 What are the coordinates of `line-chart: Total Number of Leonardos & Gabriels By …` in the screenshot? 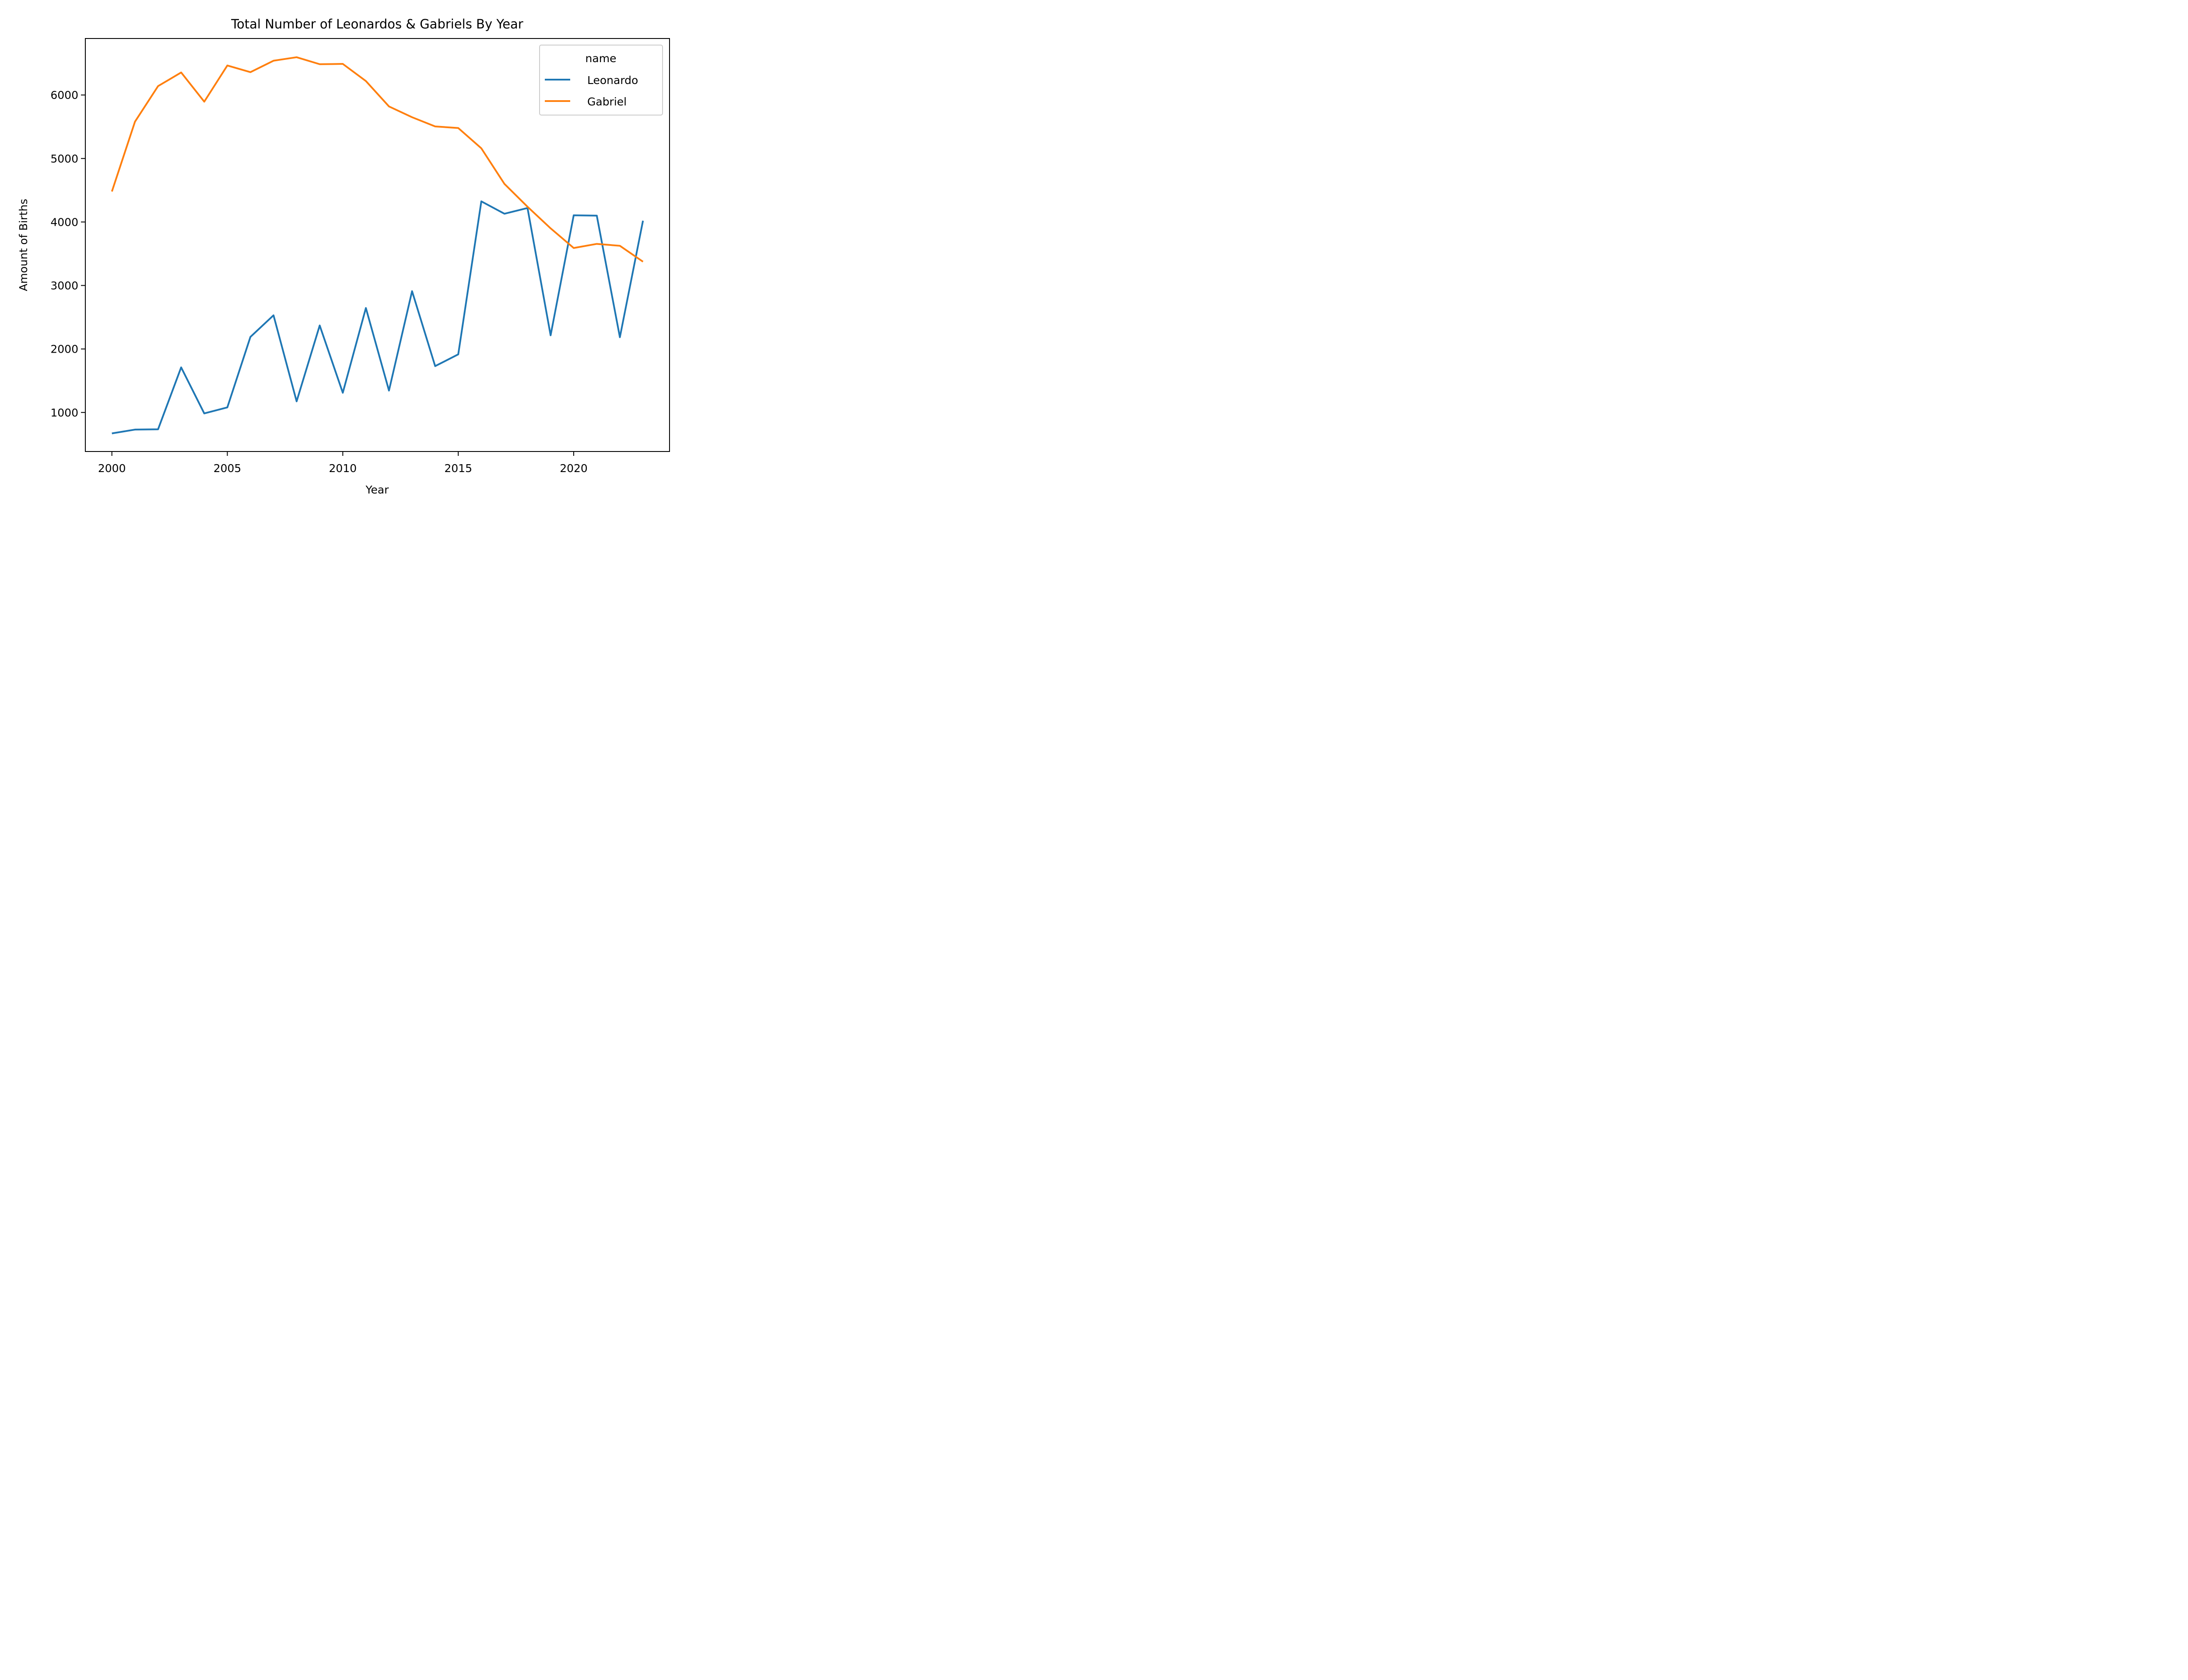 It's located at (341, 256).